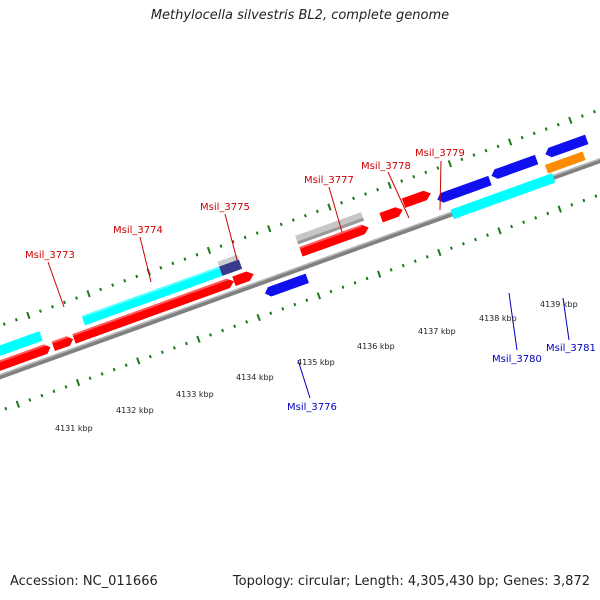 The image size is (600, 600). What do you see at coordinates (138, 230) in the screenshot?
I see `gene-label: Msil_3774` at bounding box center [138, 230].